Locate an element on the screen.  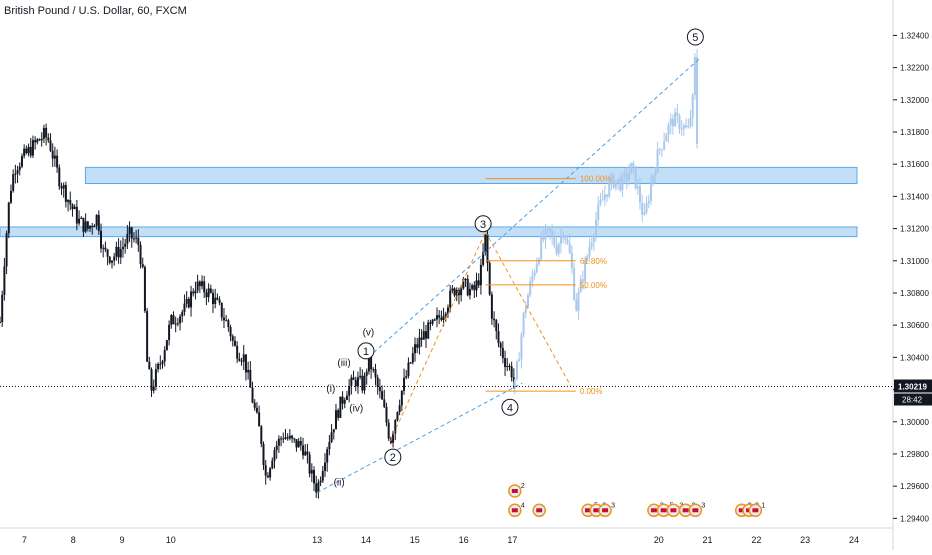
x-tick-label: 24 is located at coordinates (854, 540).